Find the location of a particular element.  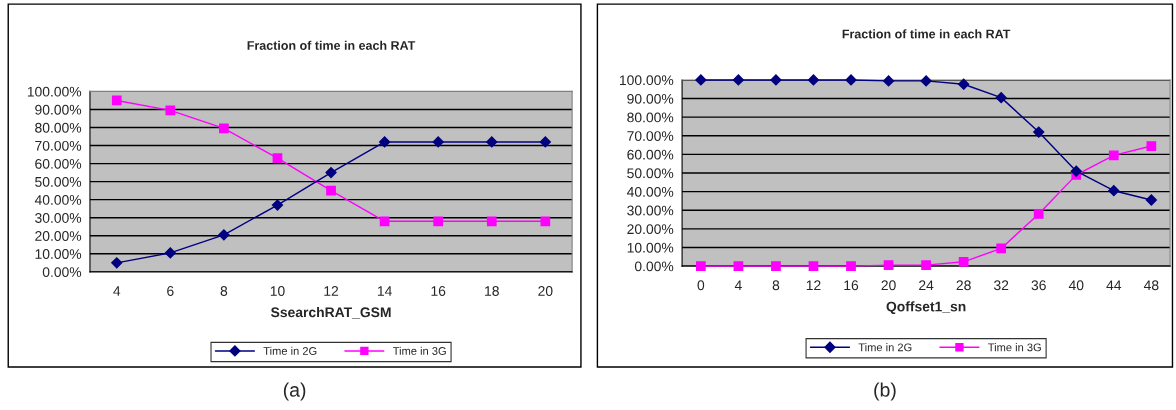

x-tick-label: 40 is located at coordinates (1076, 285).